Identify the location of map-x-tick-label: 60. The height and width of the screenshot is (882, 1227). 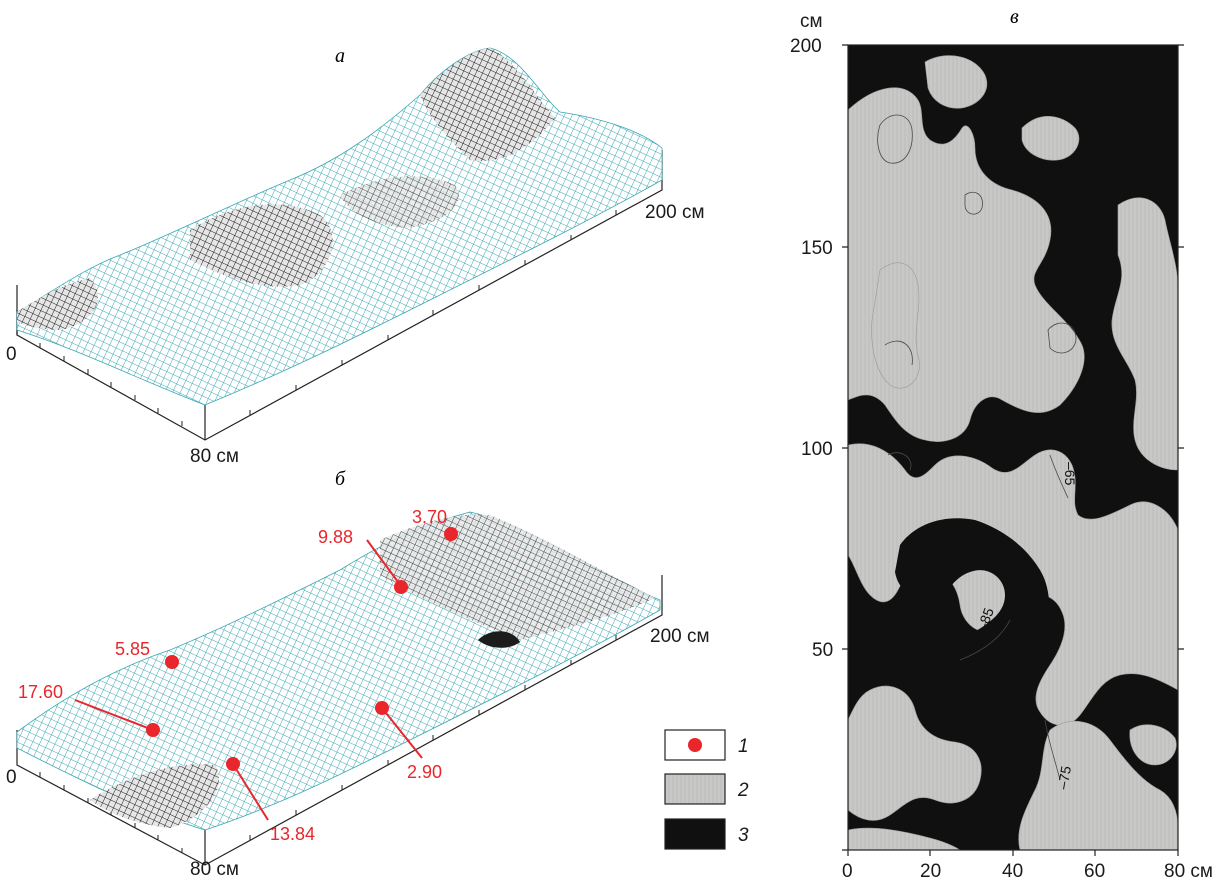
(1094, 871).